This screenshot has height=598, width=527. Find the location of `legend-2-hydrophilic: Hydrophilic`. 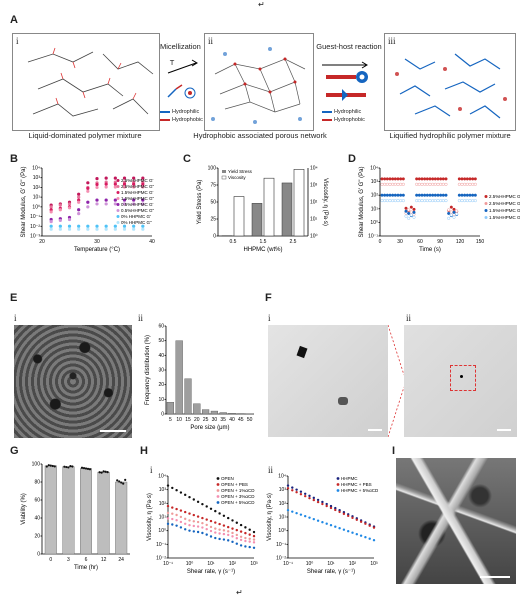

legend-2-hydrophilic: Hydrophilic is located at coordinates (348, 112).